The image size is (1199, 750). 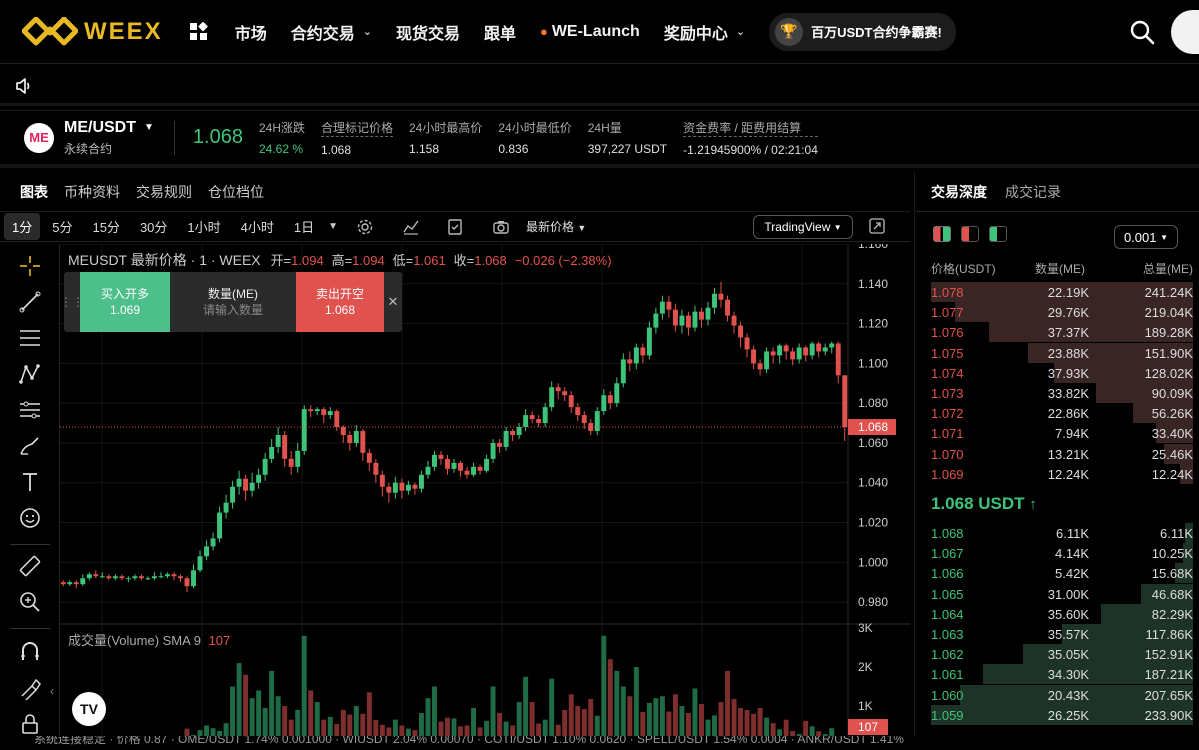 What do you see at coordinates (1072, 434) in the screenshot?
I see `row-qty: 7.94K` at bounding box center [1072, 434].